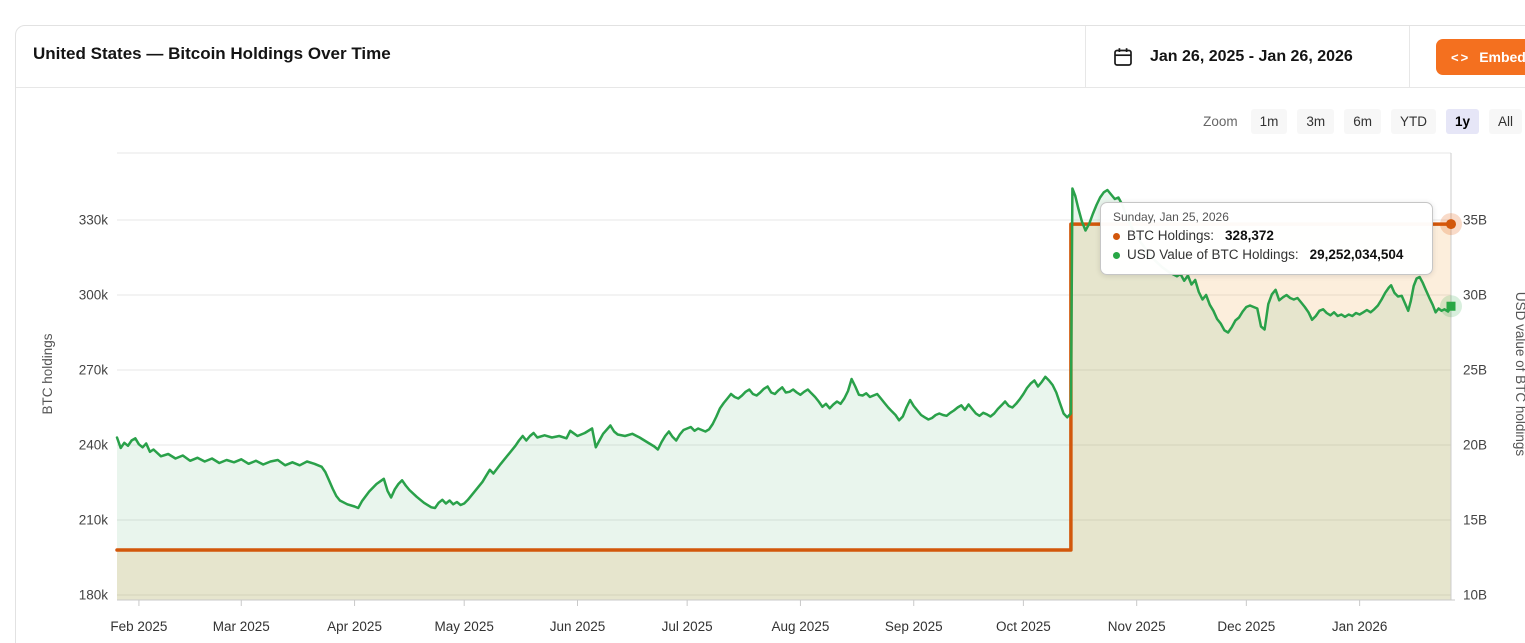 The width and height of the screenshot is (1525, 643). What do you see at coordinates (770, 87) in the screenshot?
I see `header-bottom-border` at bounding box center [770, 87].